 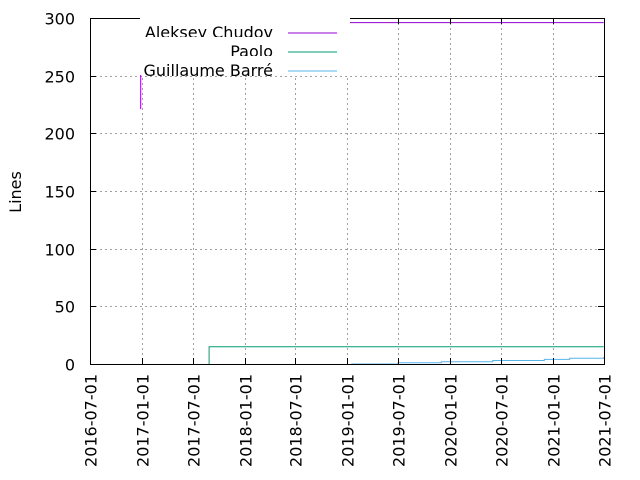 What do you see at coordinates (59, 250) in the screenshot?
I see `y-tick-label: 100` at bounding box center [59, 250].